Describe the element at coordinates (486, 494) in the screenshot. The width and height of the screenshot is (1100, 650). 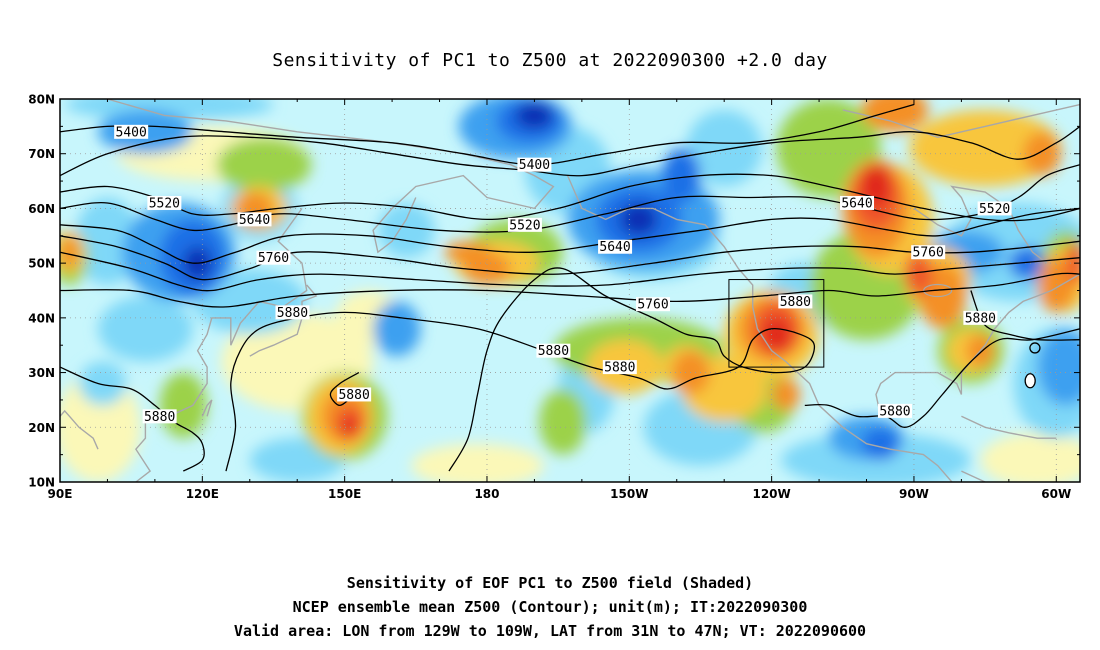
I see `lon-tick-label: 180` at that location.